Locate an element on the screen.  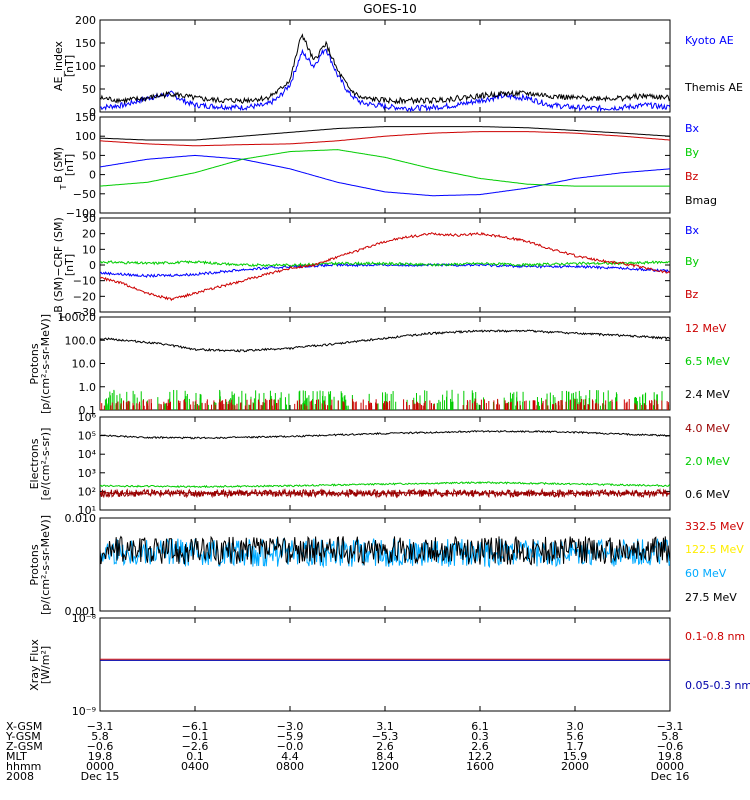
y-tick-label: 10¹ is located at coordinates (87, 510).